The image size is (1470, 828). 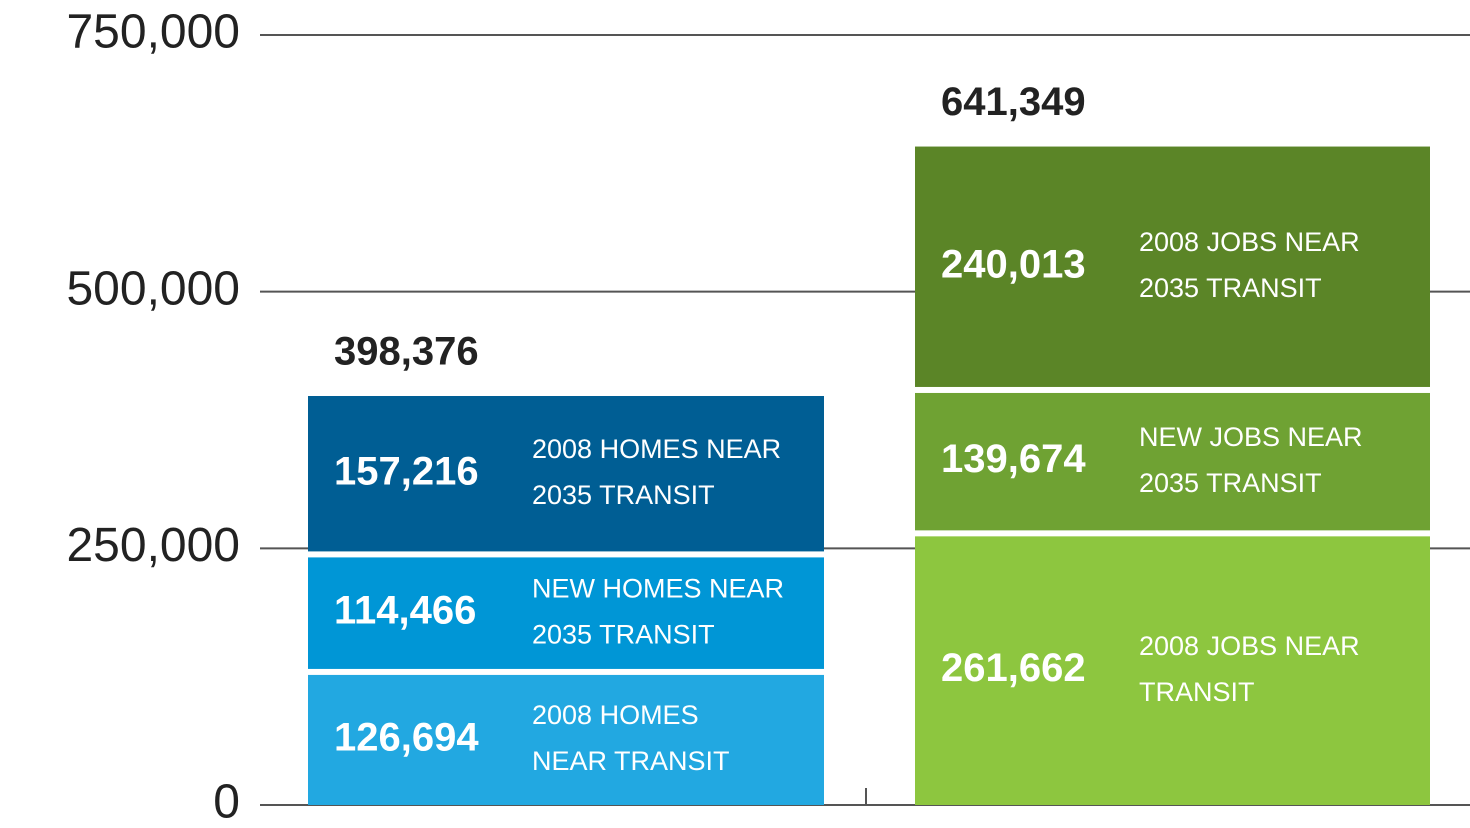 What do you see at coordinates (153, 545) in the screenshot?
I see `y-tick-label: 250,000` at bounding box center [153, 545].